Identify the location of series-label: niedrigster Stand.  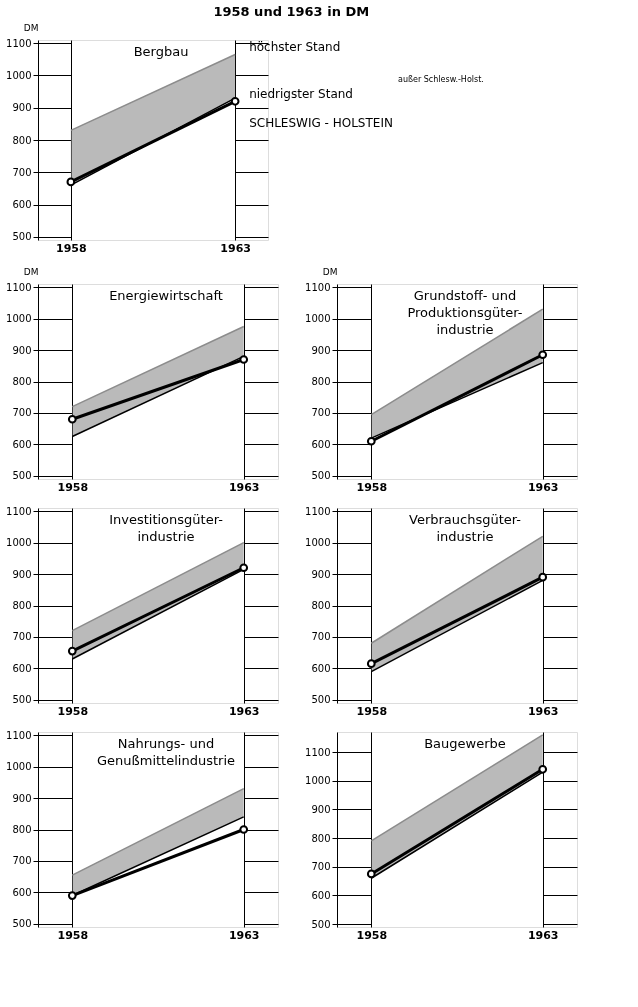
(301, 94).